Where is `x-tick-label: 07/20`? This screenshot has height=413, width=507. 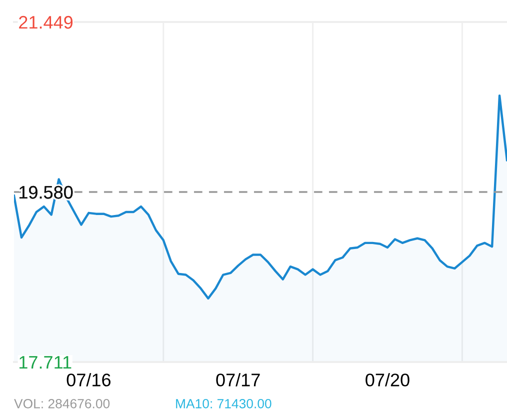 x-tick-label: 07/20 is located at coordinates (388, 379).